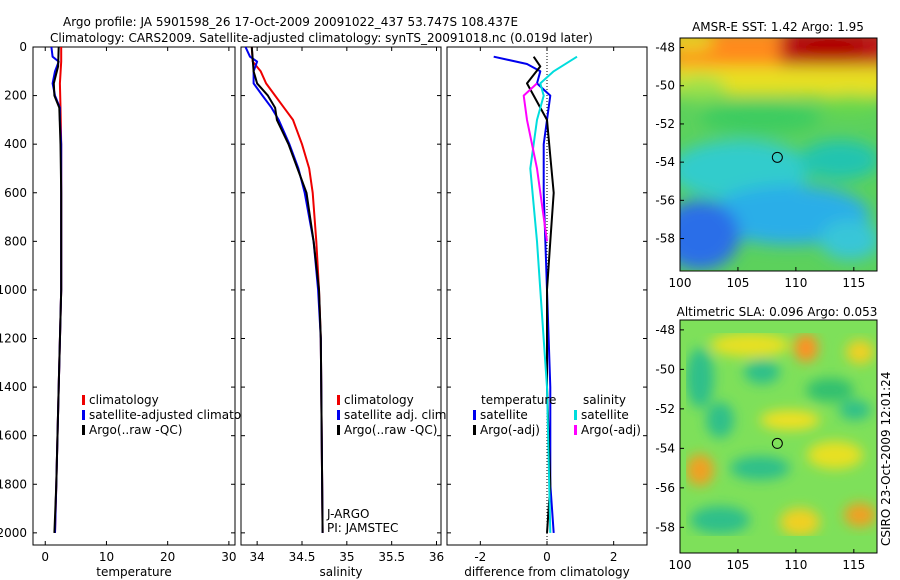 The image size is (900, 580). Describe the element at coordinates (553, 294) in the screenshot. I see `series-line-salinity-satellite` at that location.